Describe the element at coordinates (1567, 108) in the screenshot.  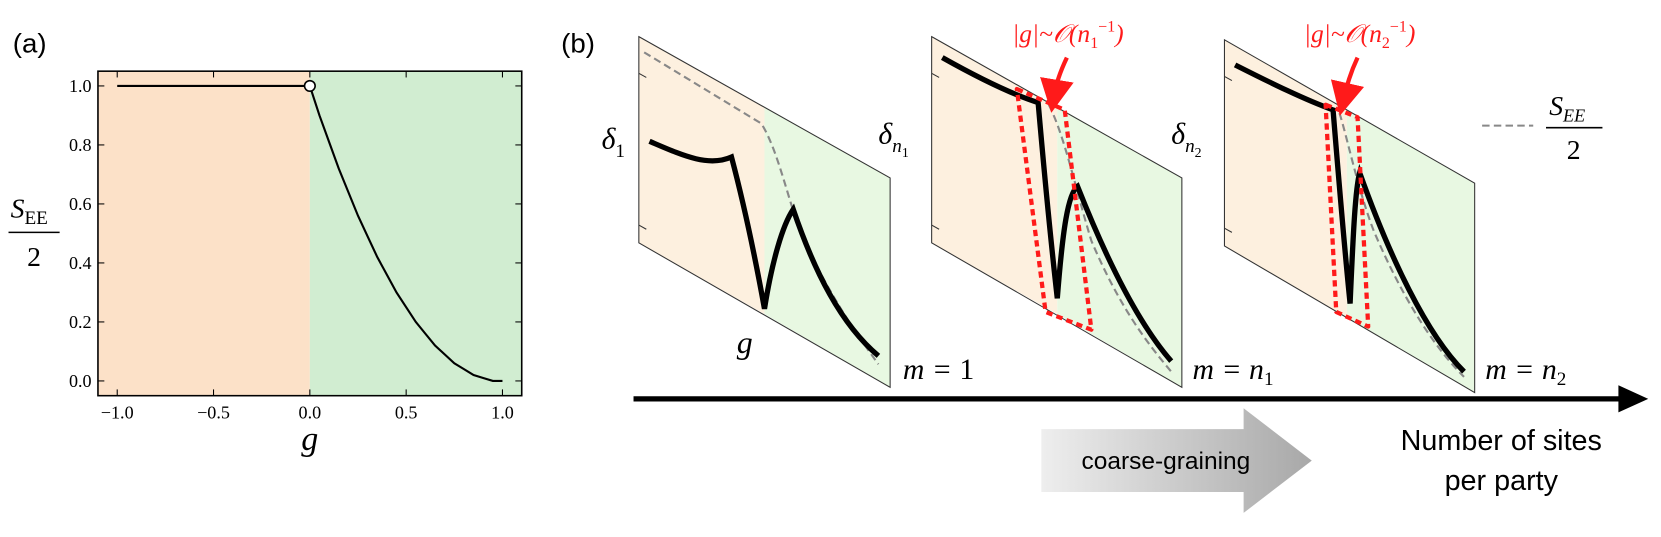
I see `legend-label: SEE` at that location.